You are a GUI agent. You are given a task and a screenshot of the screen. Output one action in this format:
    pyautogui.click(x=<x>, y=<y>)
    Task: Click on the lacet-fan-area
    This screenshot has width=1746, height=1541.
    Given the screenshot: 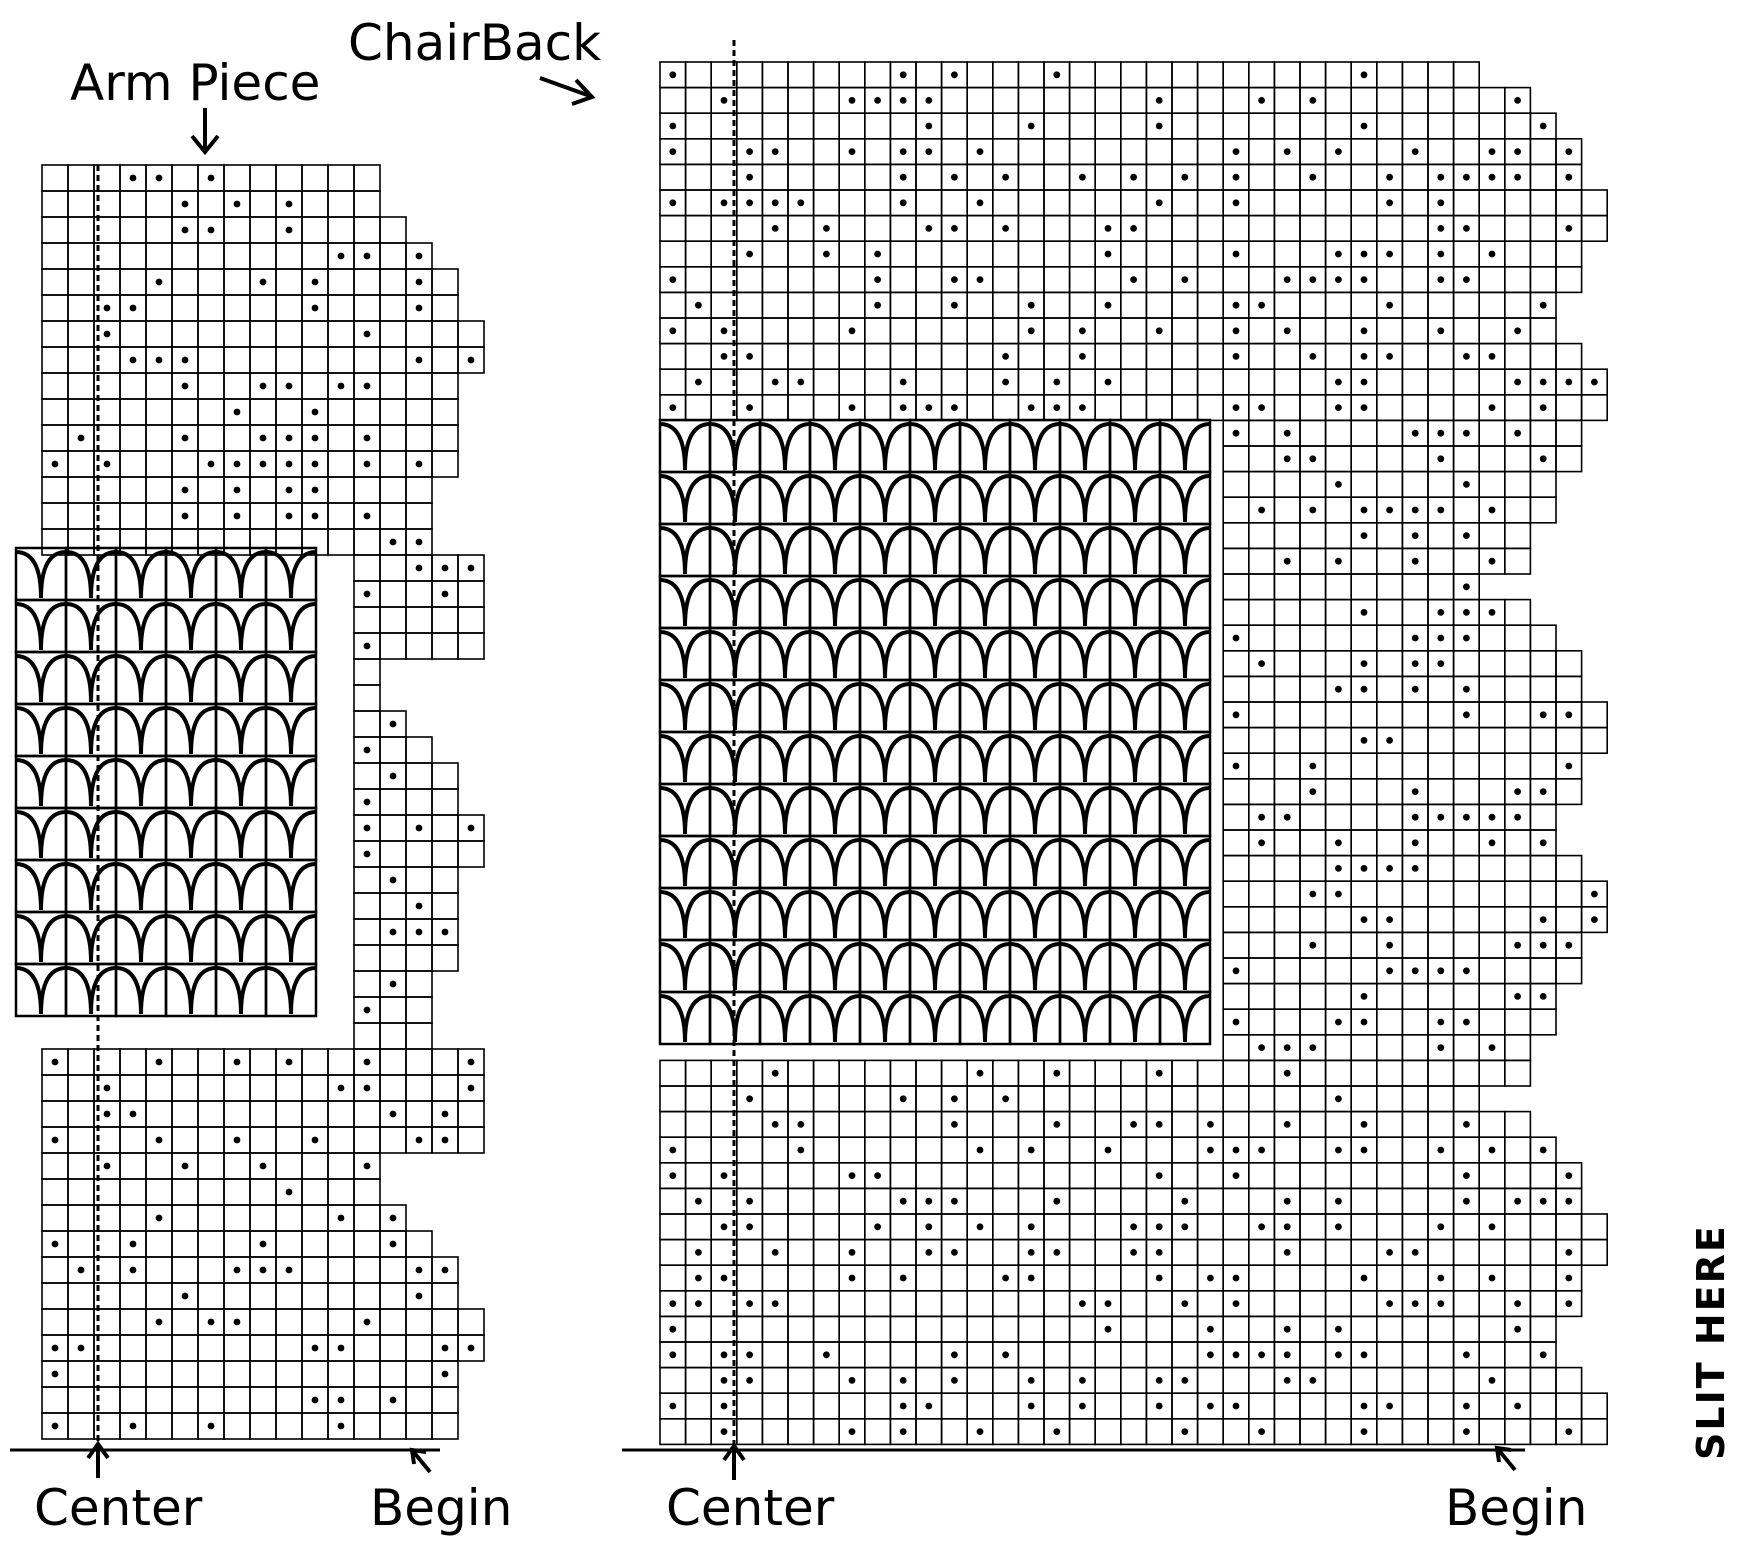 What is the action you would take?
    pyautogui.click(x=166, y=782)
    